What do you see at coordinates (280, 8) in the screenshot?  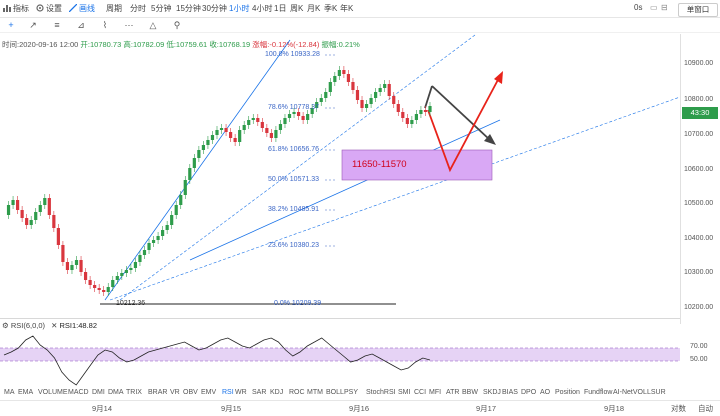 I see `period-tab-1d: 1日` at bounding box center [280, 8].